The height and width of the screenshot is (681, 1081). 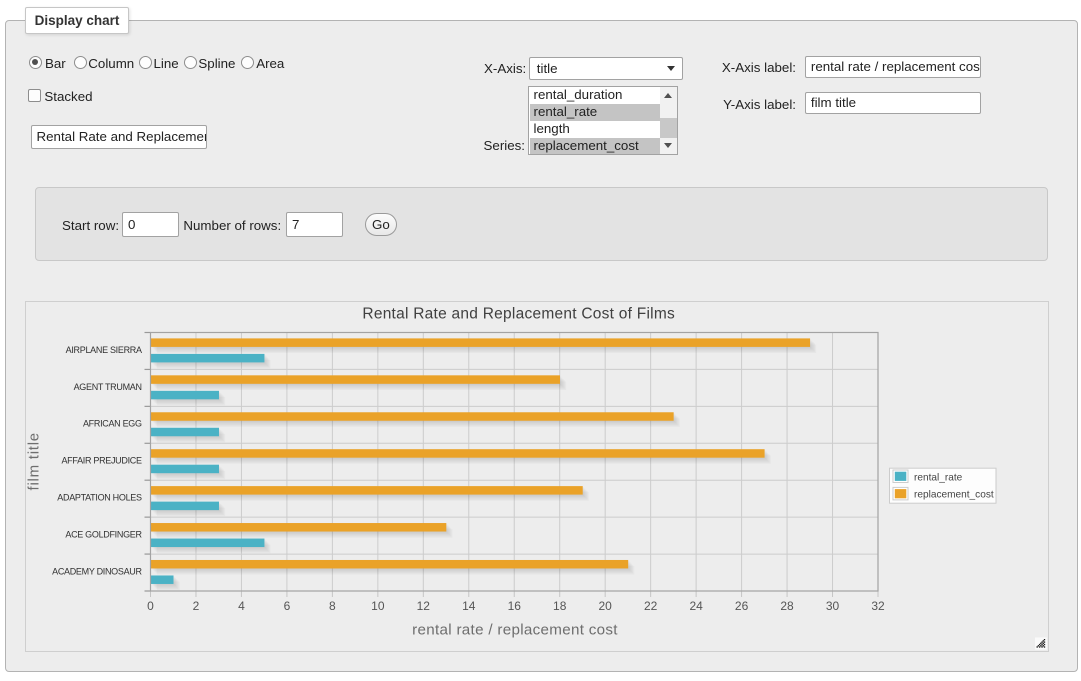 What do you see at coordinates (332, 606) in the screenshot?
I see `svg-text: 8` at bounding box center [332, 606].